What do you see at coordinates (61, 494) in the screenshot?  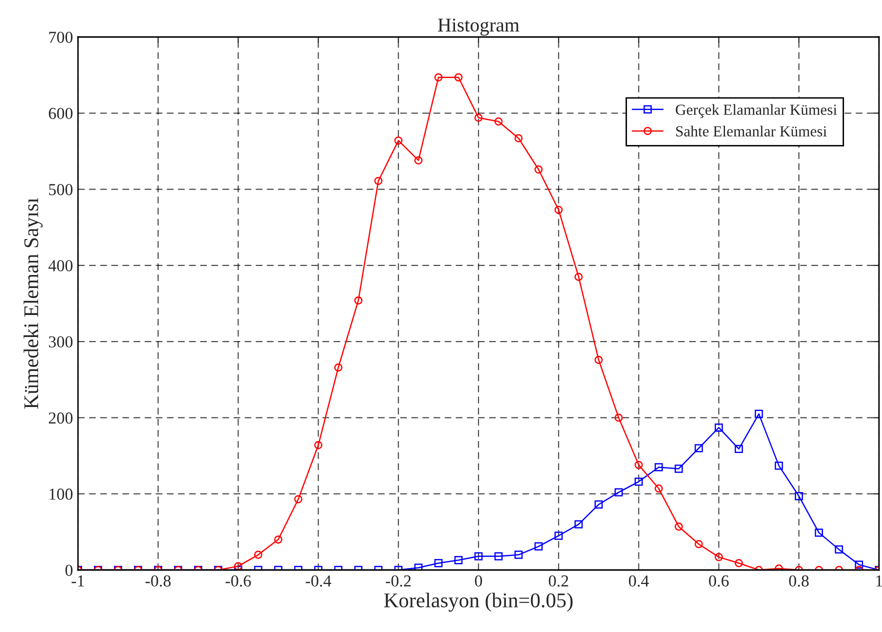 I see `y-tick-label: 100` at bounding box center [61, 494].